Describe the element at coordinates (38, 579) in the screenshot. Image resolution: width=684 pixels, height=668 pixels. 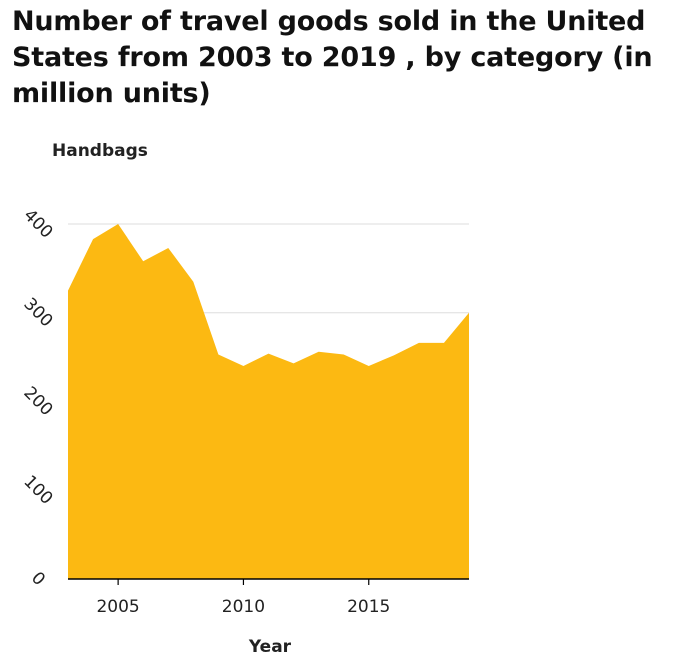
I see `y-tick-label-0: 0` at that location.